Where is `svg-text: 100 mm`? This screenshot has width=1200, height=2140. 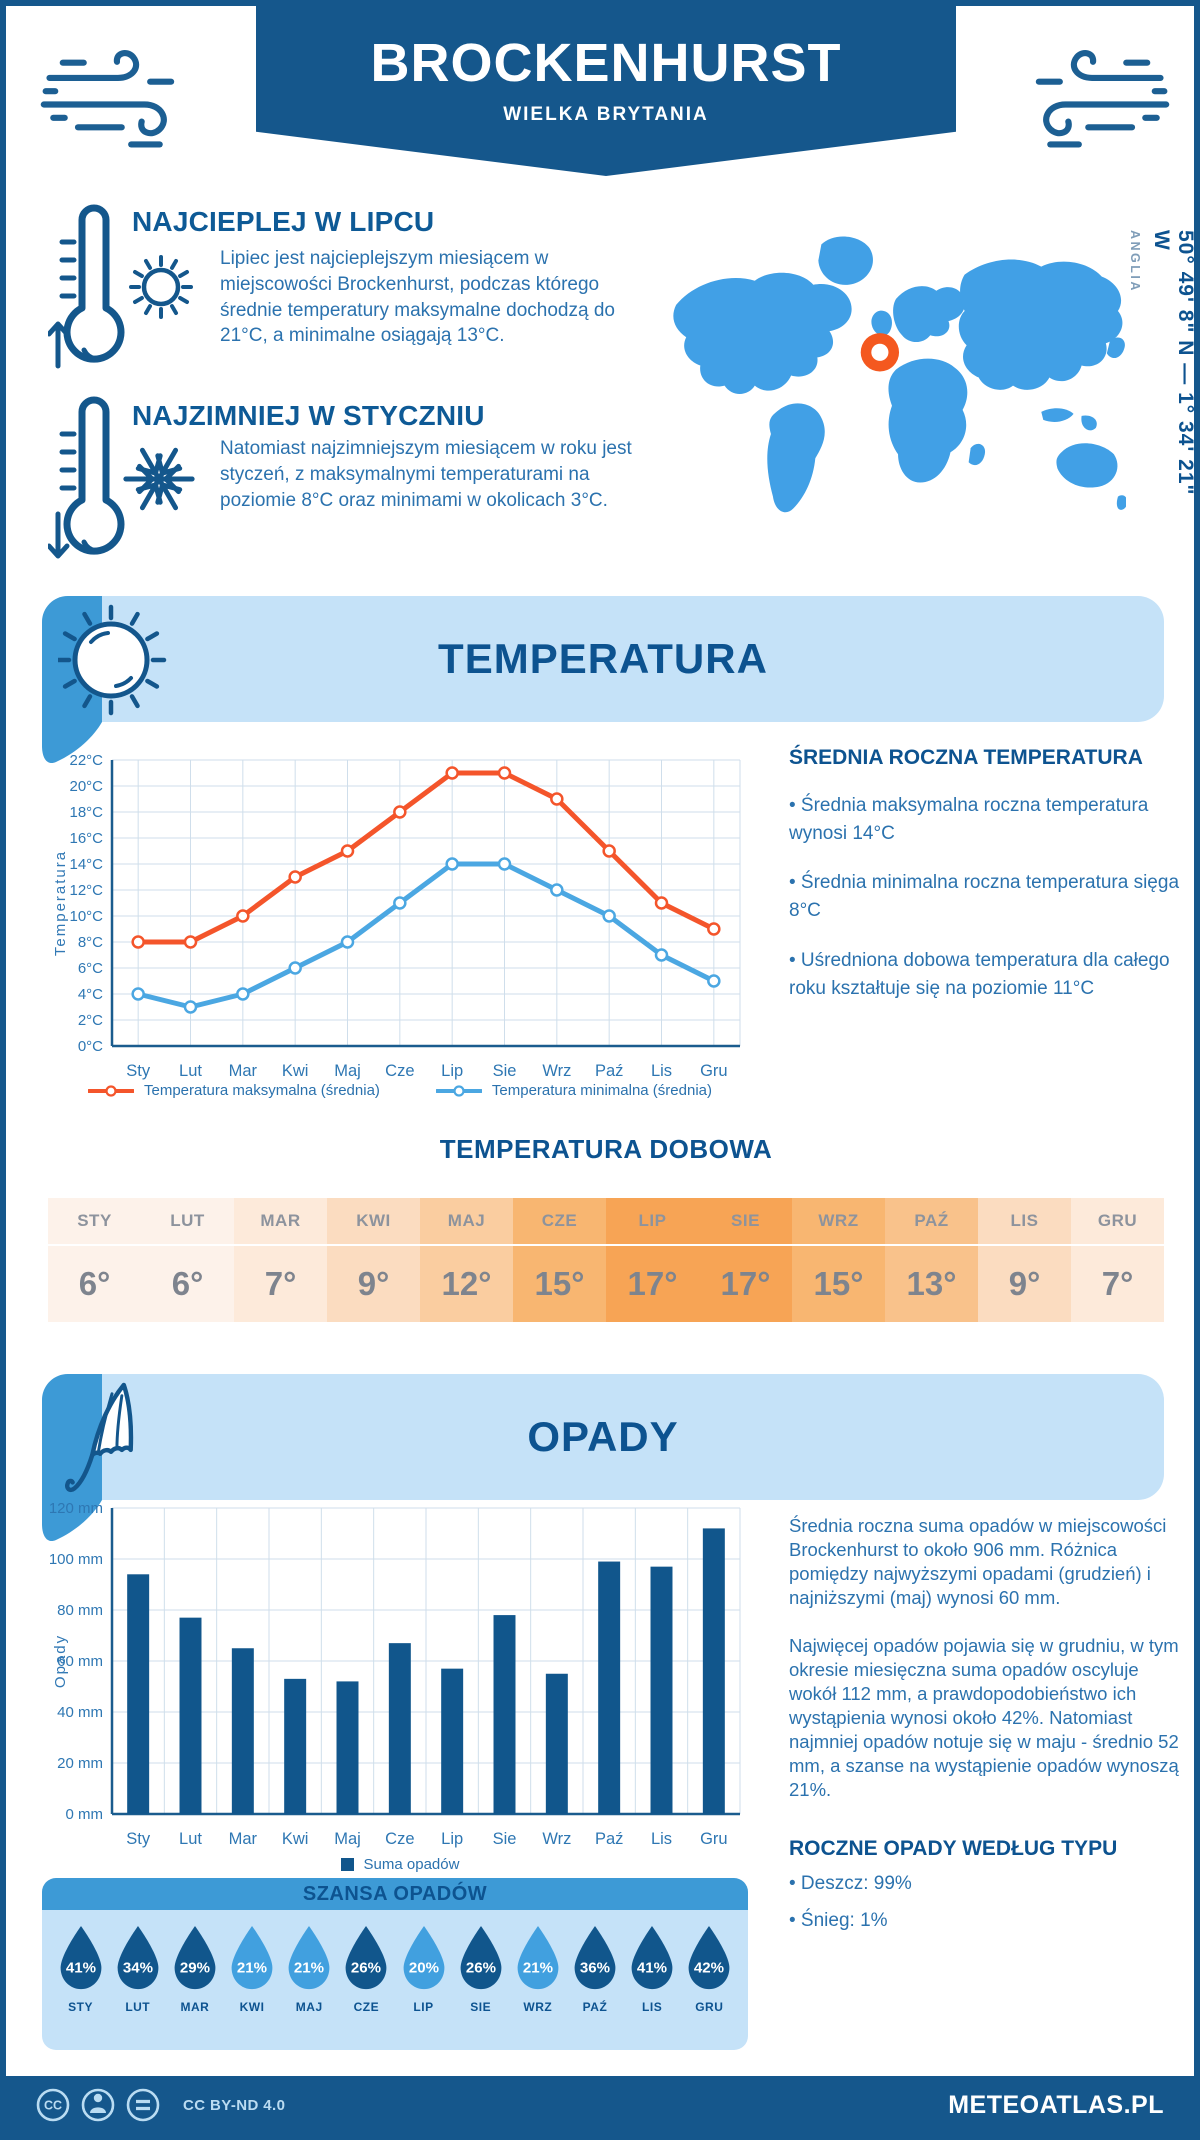 svg-text: 100 mm is located at coordinates (76, 1559).